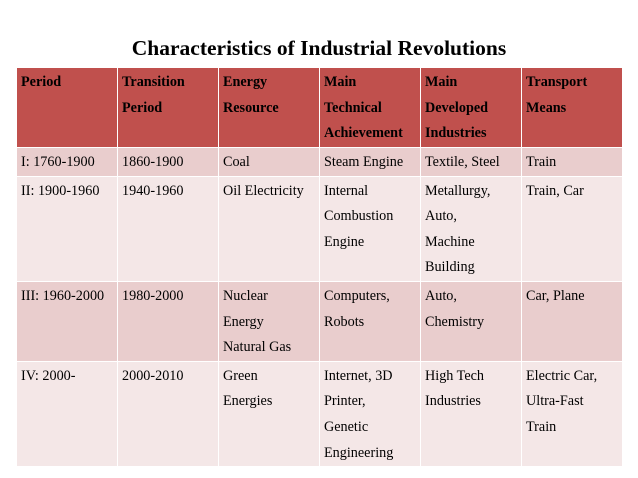 Image resolution: width=638 pixels, height=478 pixels. I want to click on table-cell: Metallurgy, Auto, Machine Building, so click(471, 229).